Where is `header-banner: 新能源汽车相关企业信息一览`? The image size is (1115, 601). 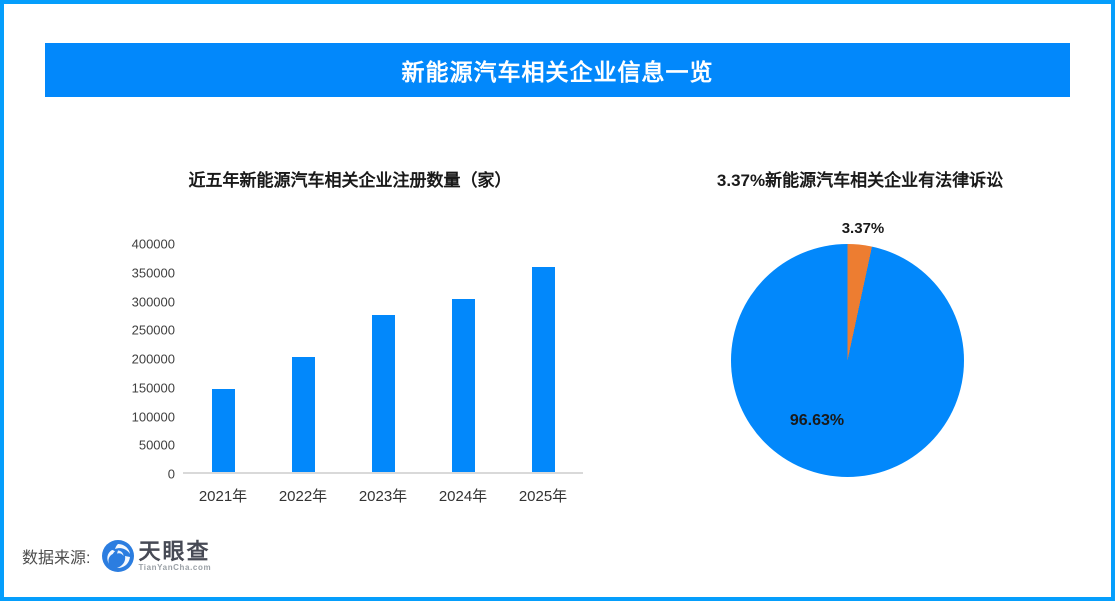
header-banner: 新能源汽车相关企业信息一览 is located at coordinates (557, 70).